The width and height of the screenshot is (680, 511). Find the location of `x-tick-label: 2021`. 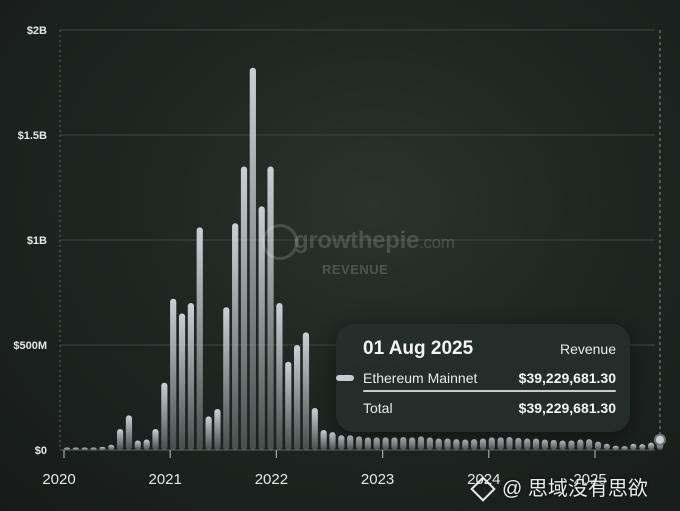

x-tick-label: 2021 is located at coordinates (165, 479).